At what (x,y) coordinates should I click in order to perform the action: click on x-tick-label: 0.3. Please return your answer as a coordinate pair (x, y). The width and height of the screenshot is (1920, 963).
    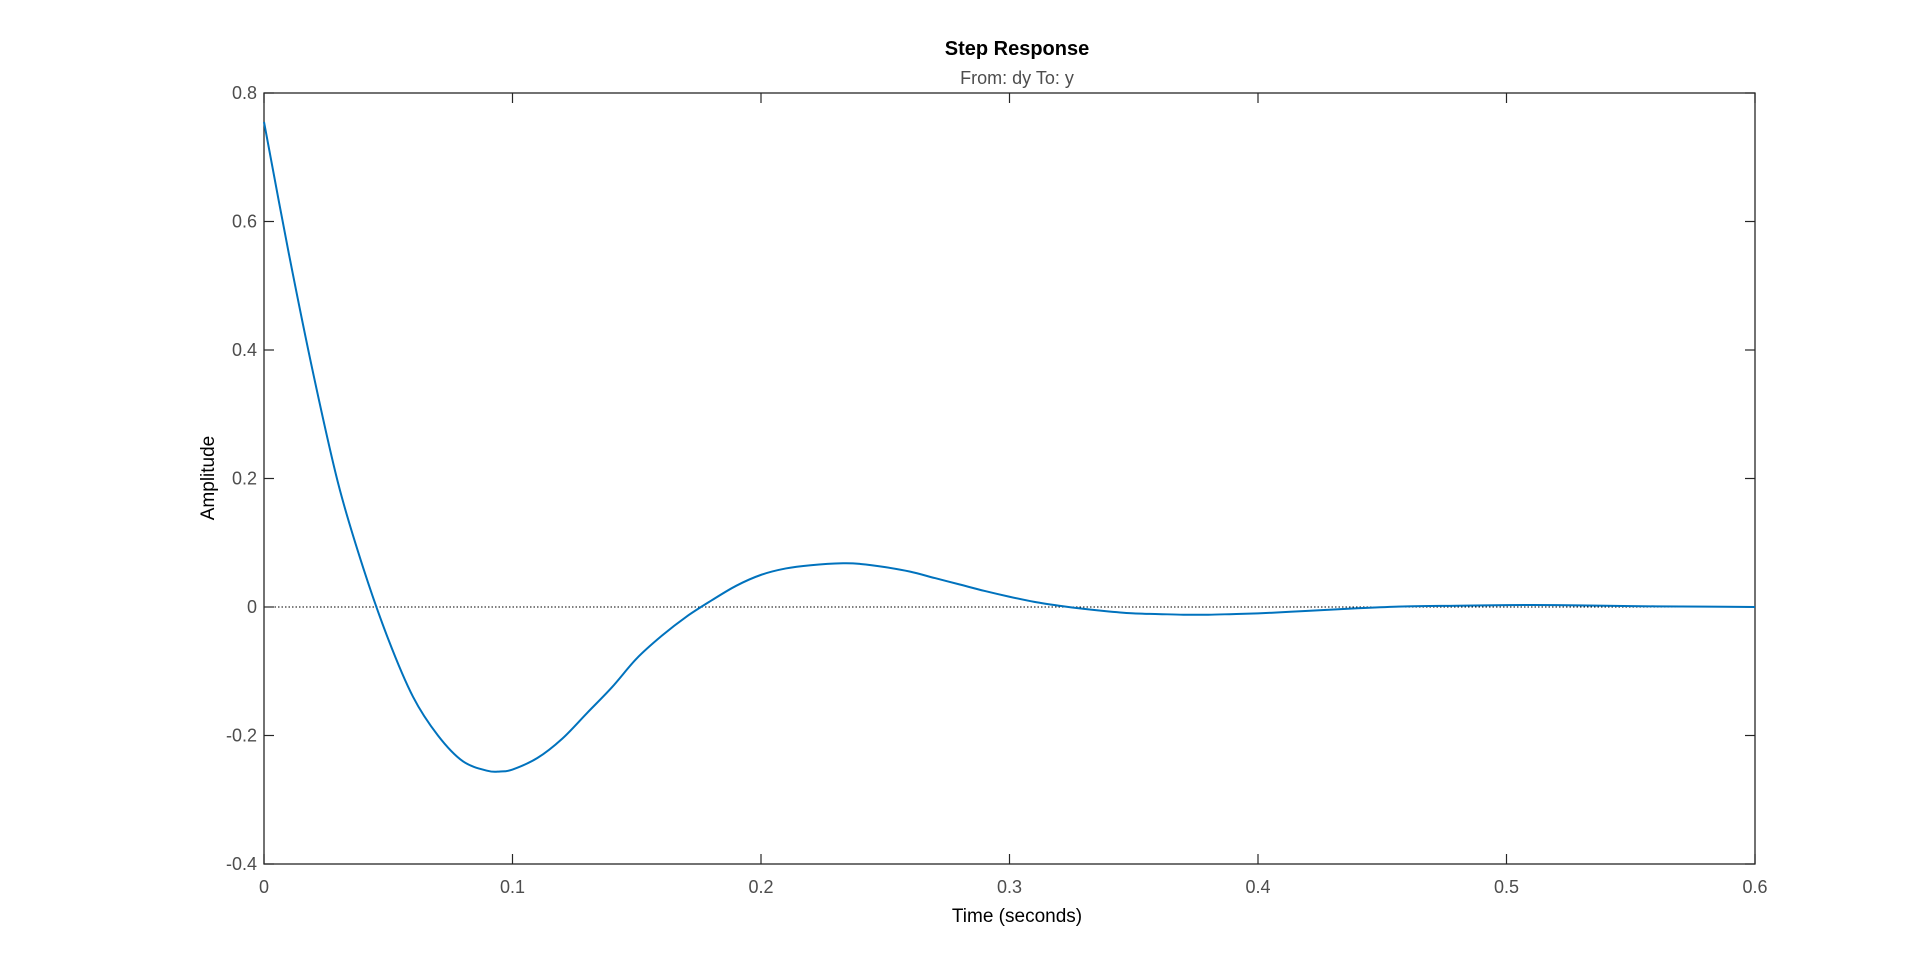
    Looking at the image, I should click on (1009, 887).